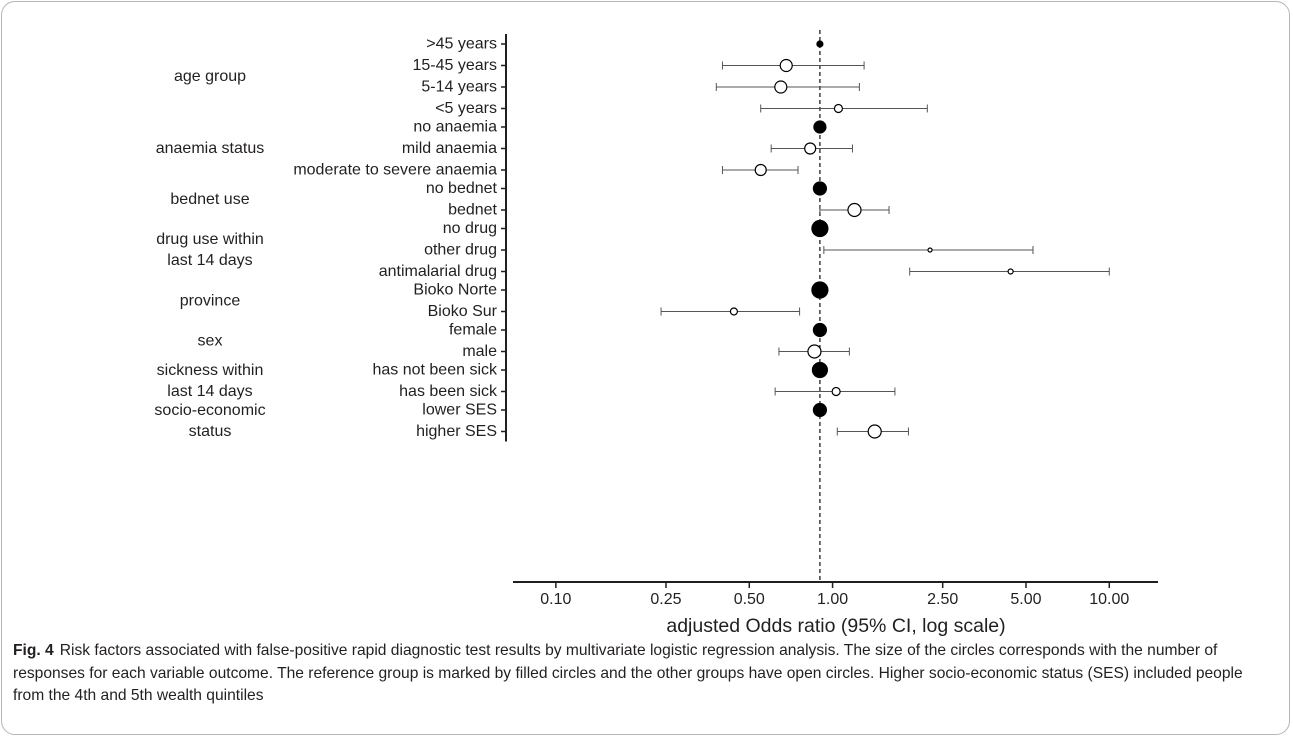 The height and width of the screenshot is (738, 1293). What do you see at coordinates (210, 340) in the screenshot?
I see `group-label: sex` at bounding box center [210, 340].